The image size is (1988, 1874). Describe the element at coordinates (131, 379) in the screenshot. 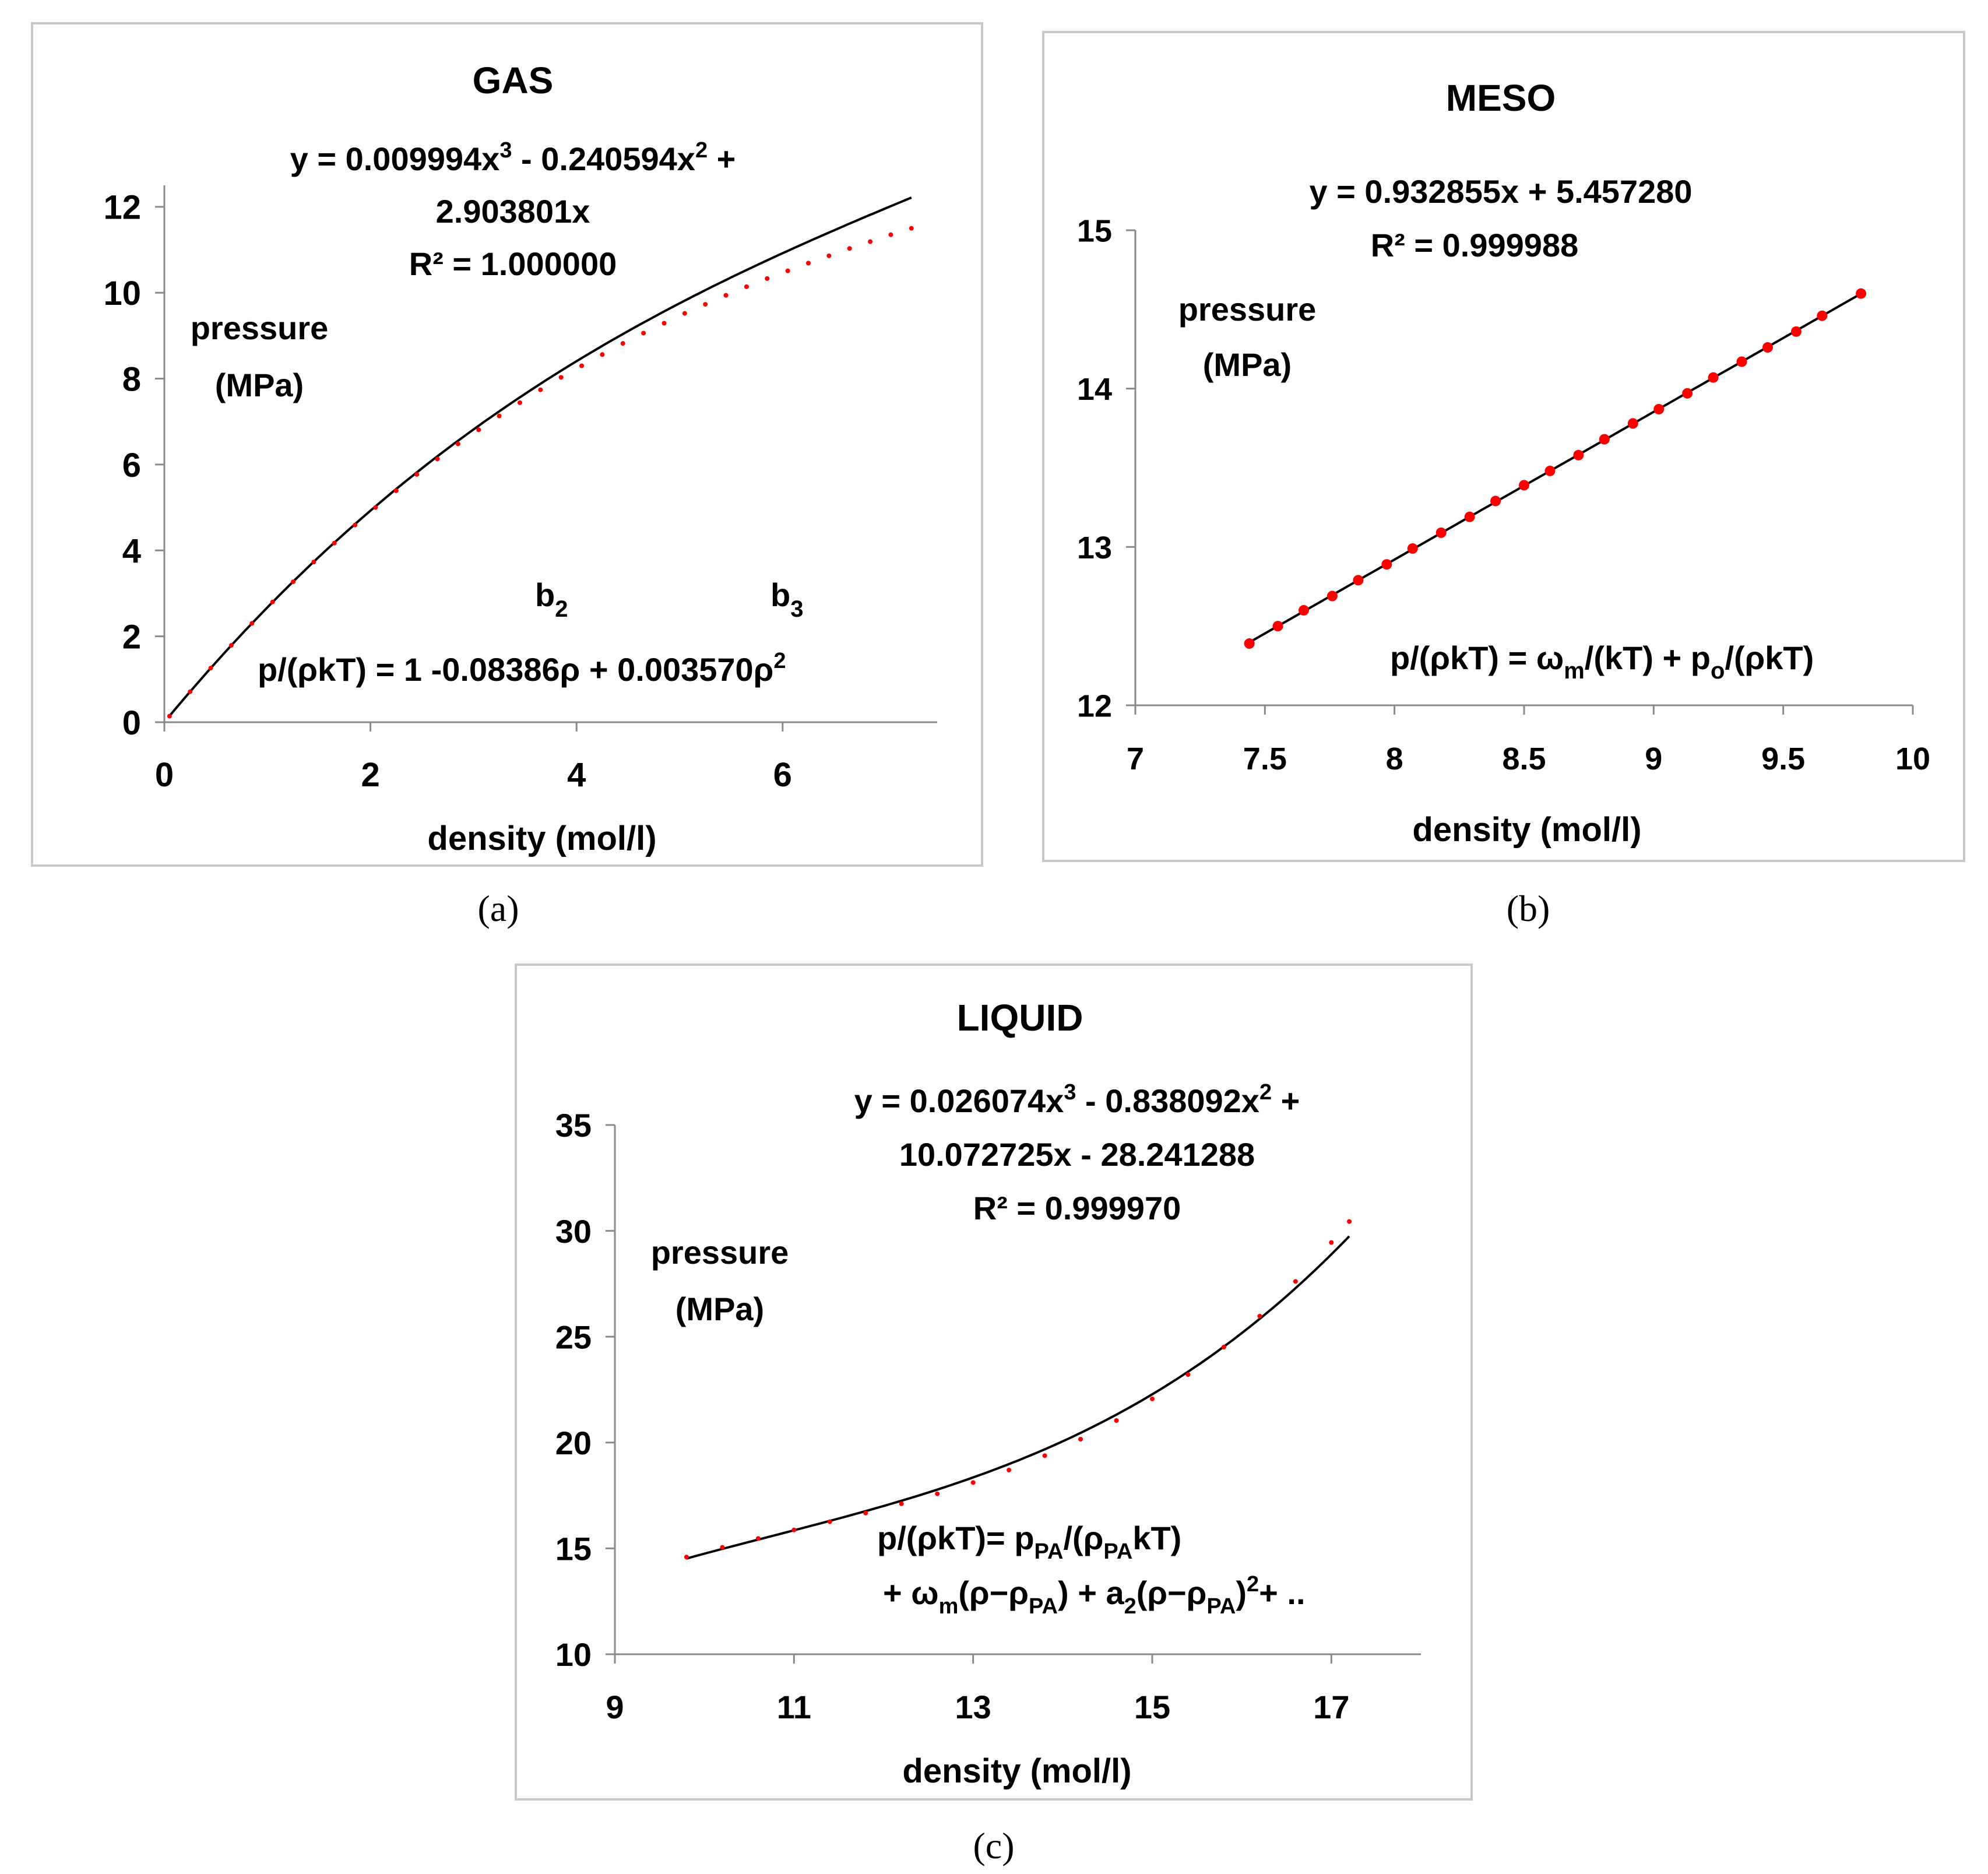

I see `gas-y-tick-label: 8` at that location.